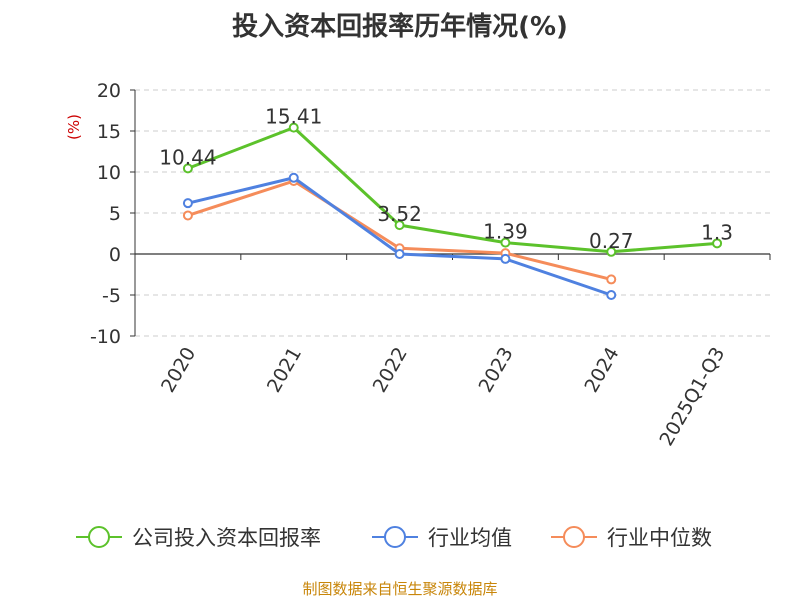  I want to click on x-tick-label: 2023, so click(496, 370).